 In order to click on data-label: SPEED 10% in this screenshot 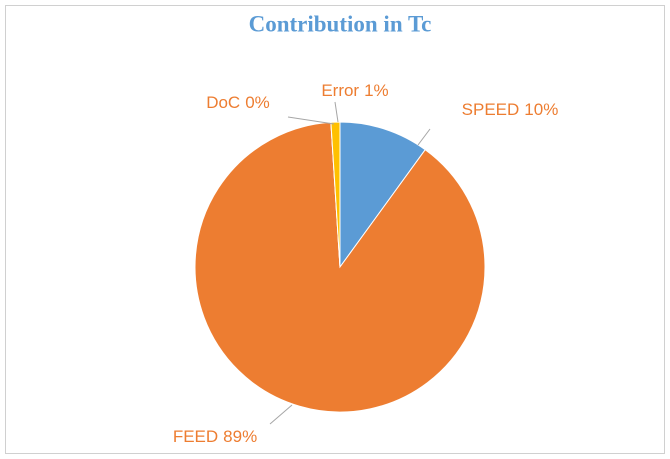, I will do `click(510, 109)`.